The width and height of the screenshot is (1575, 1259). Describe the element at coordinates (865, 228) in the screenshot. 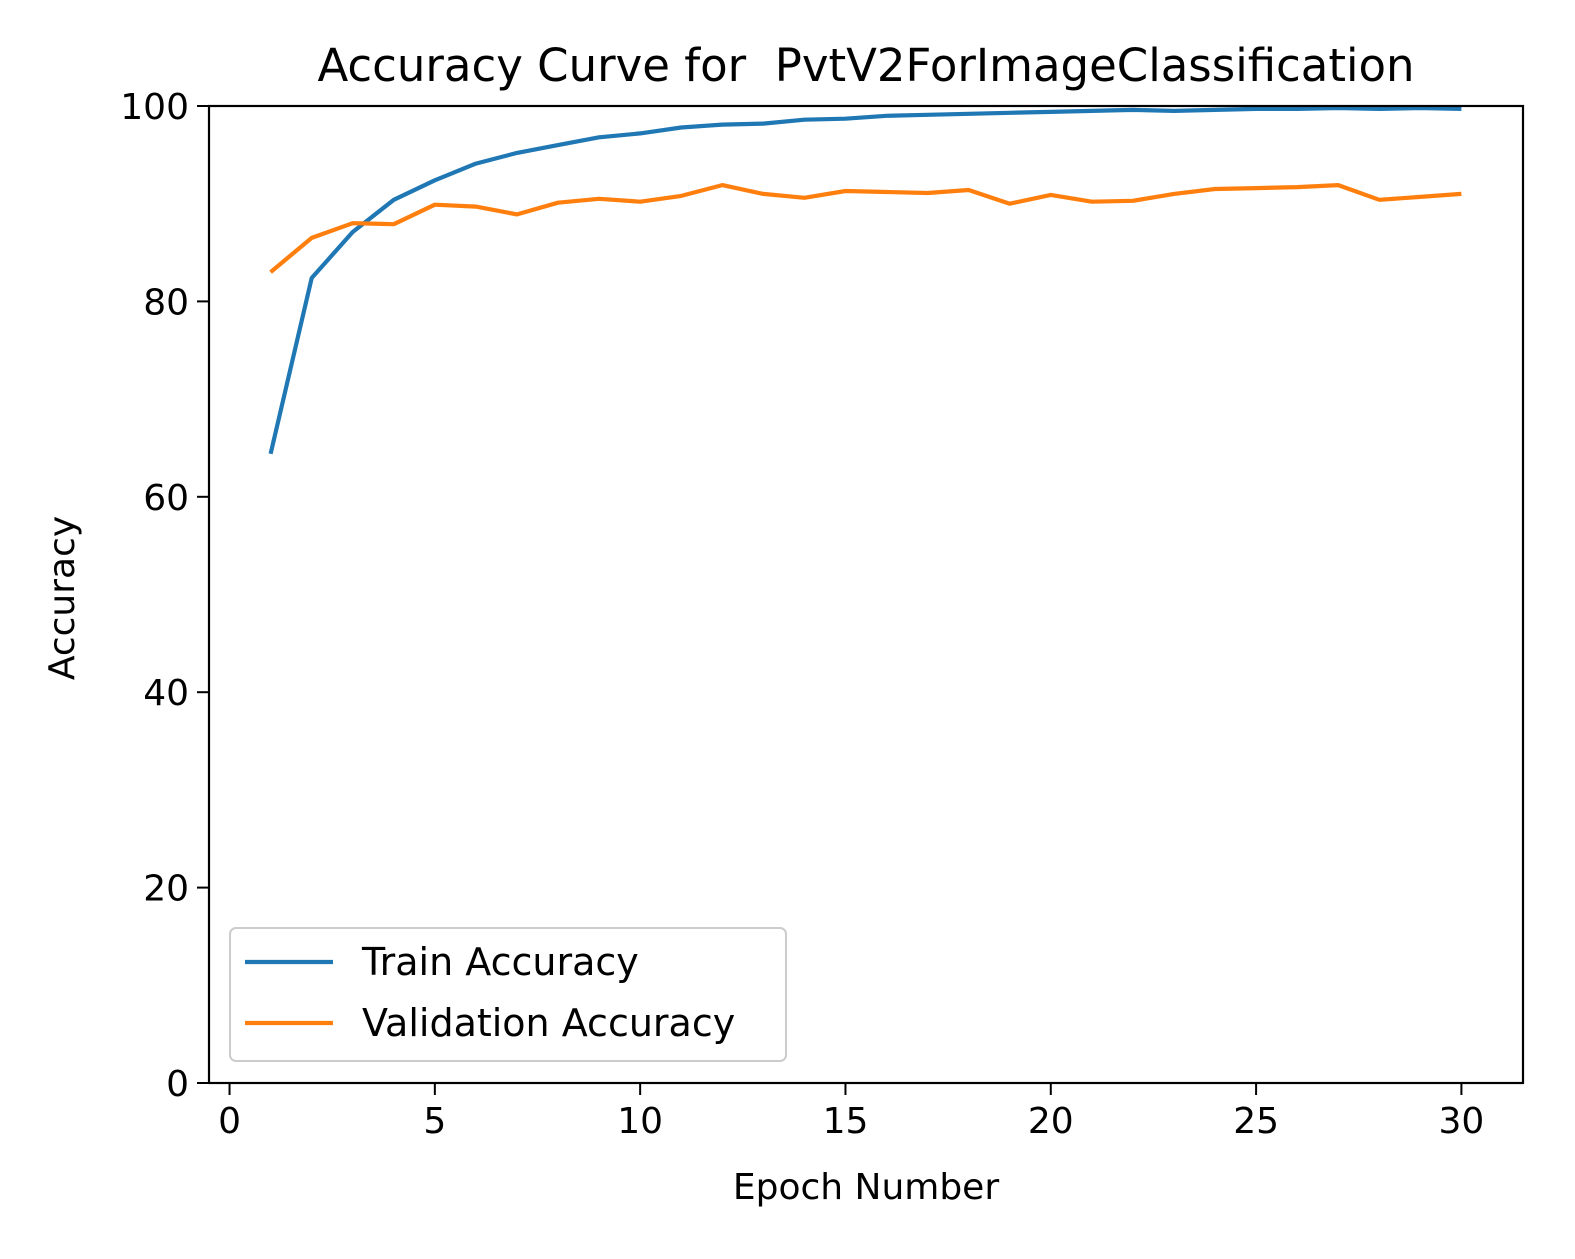

I see `series-line-validation-accuracy` at that location.